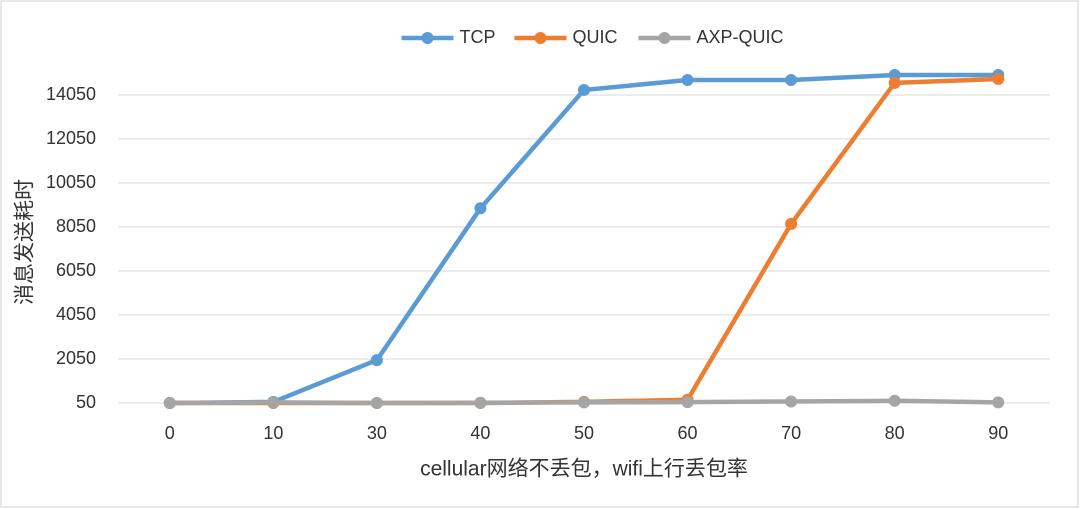 The image size is (1080, 509). What do you see at coordinates (791, 433) in the screenshot?
I see `x-tick-label: 70` at bounding box center [791, 433].